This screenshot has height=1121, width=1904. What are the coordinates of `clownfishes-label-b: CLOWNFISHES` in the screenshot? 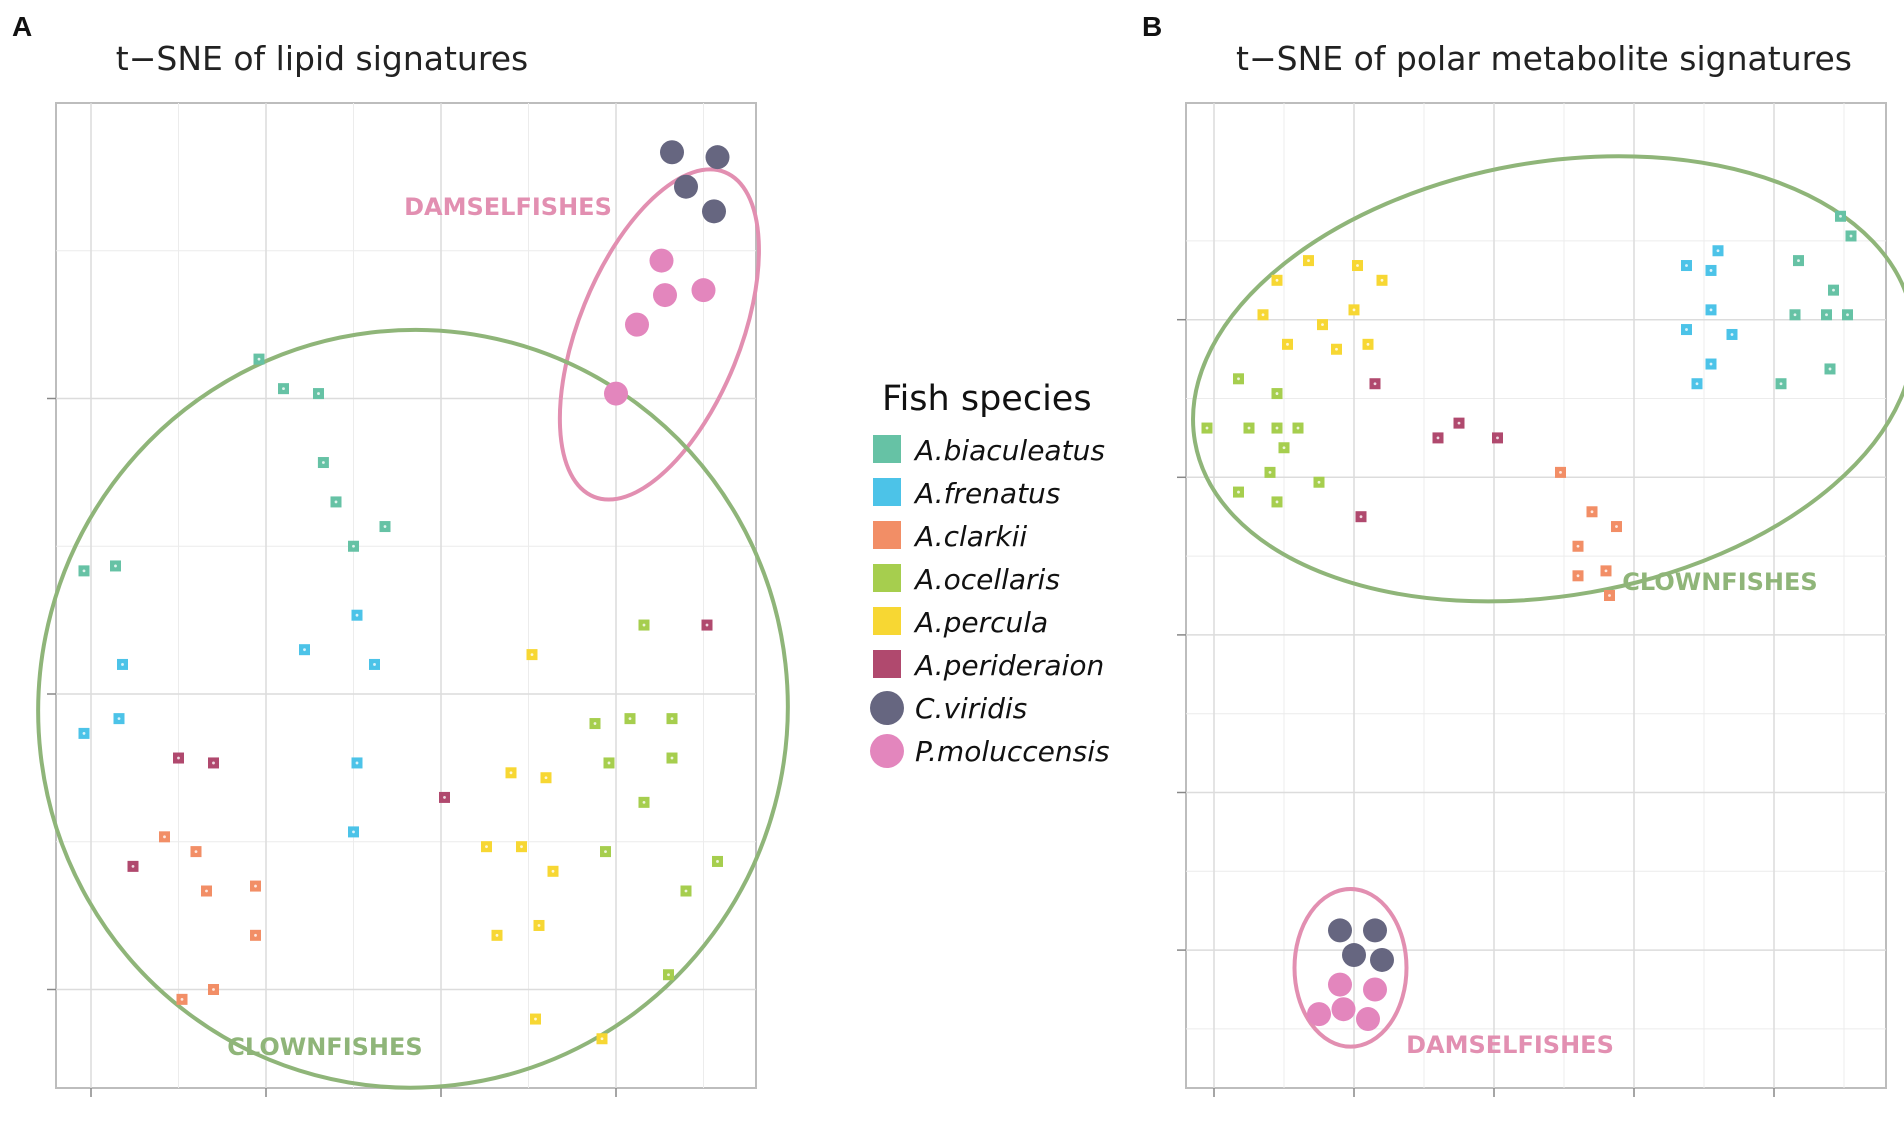 It's located at (1719, 582).